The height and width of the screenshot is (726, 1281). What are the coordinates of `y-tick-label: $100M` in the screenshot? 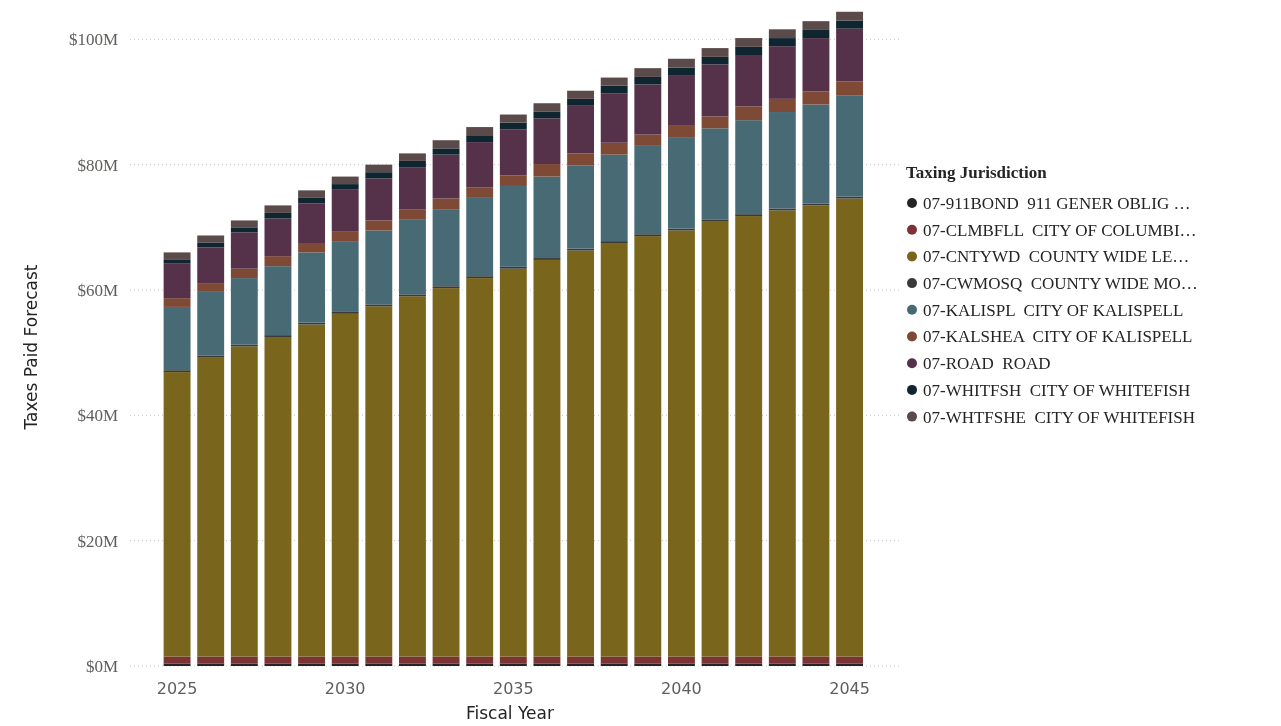 It's located at (93, 40).